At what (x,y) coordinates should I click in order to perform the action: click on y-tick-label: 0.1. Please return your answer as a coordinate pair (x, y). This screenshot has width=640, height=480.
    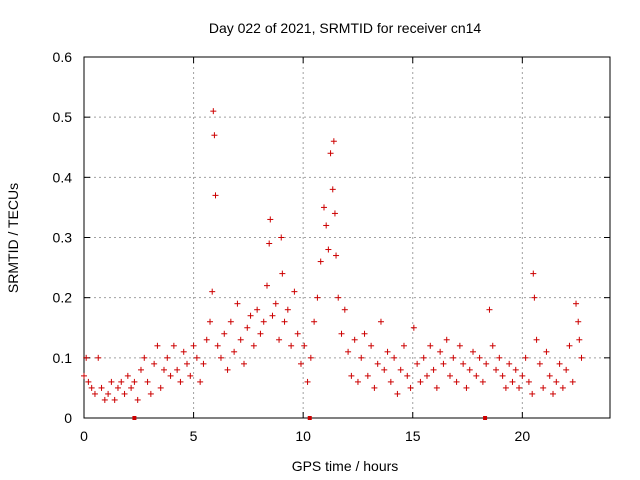
    Looking at the image, I should click on (63, 358).